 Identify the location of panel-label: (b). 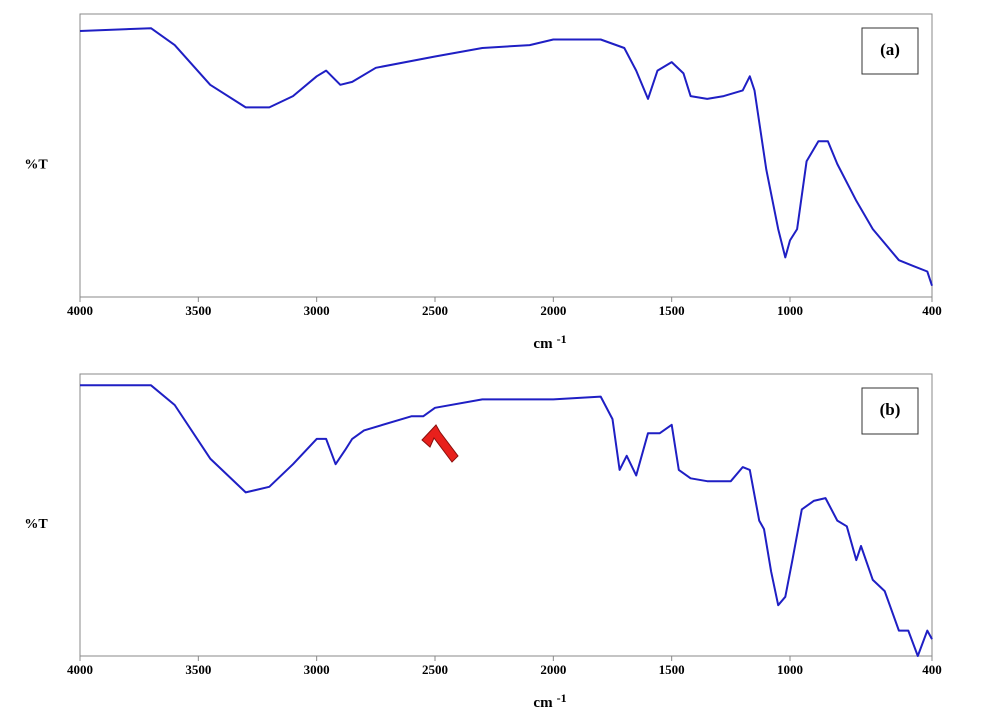
(890, 409).